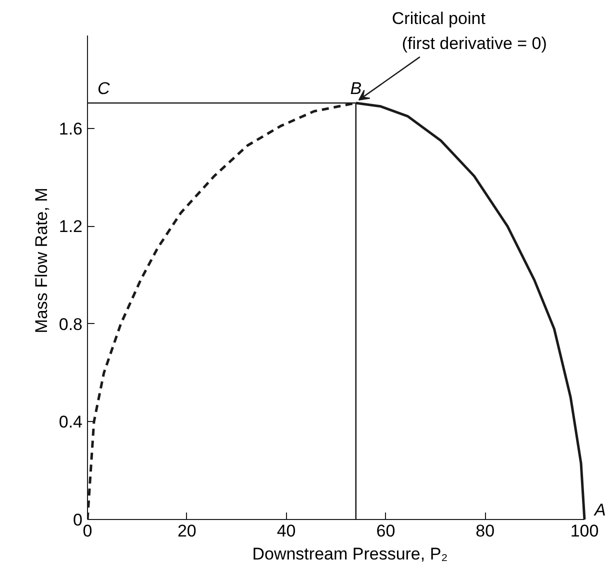 The image size is (616, 579). What do you see at coordinates (70, 128) in the screenshot?
I see `y-tick-label: 1.6` at bounding box center [70, 128].